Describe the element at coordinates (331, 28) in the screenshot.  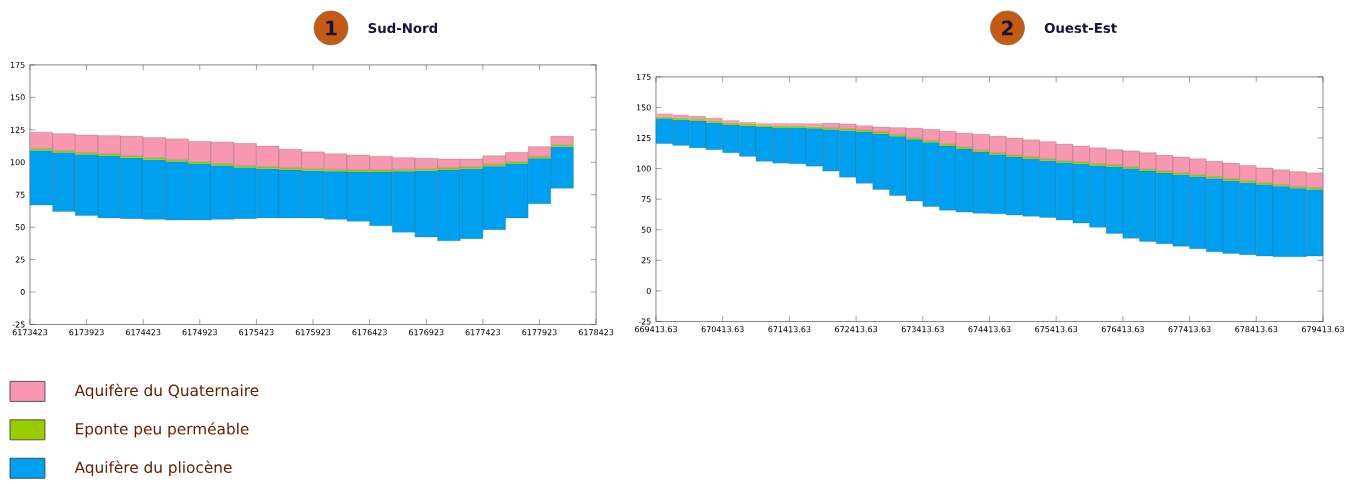
I see `text: 1` at that location.